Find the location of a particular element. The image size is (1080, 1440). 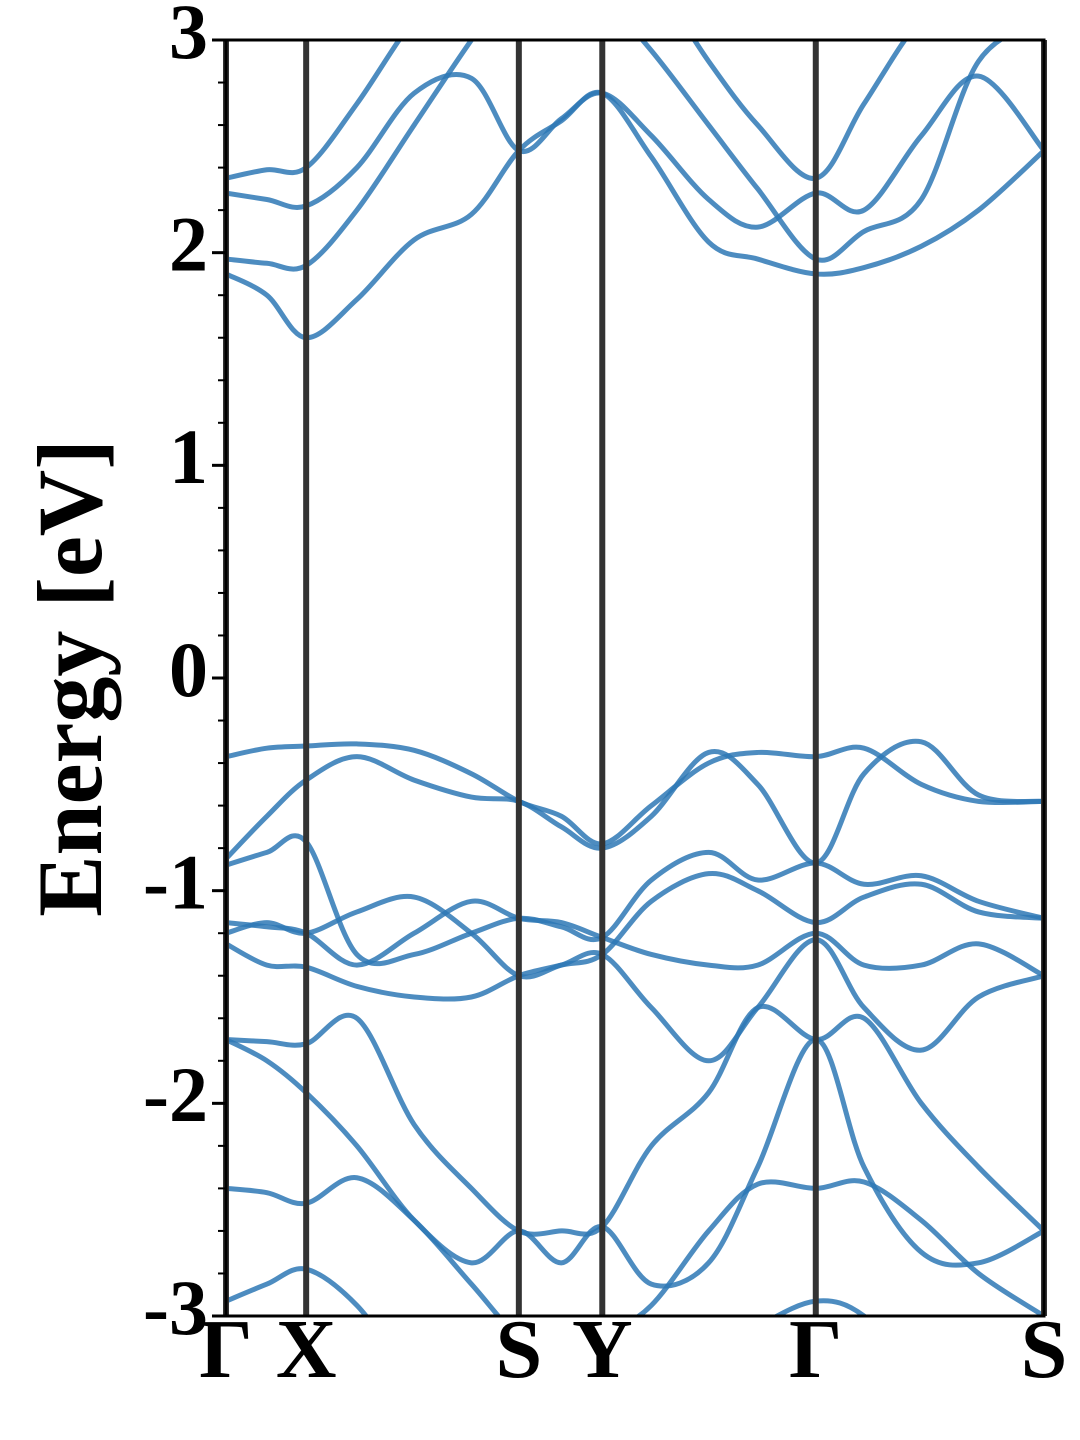

y-tick-label: 0 is located at coordinates (188, 669).